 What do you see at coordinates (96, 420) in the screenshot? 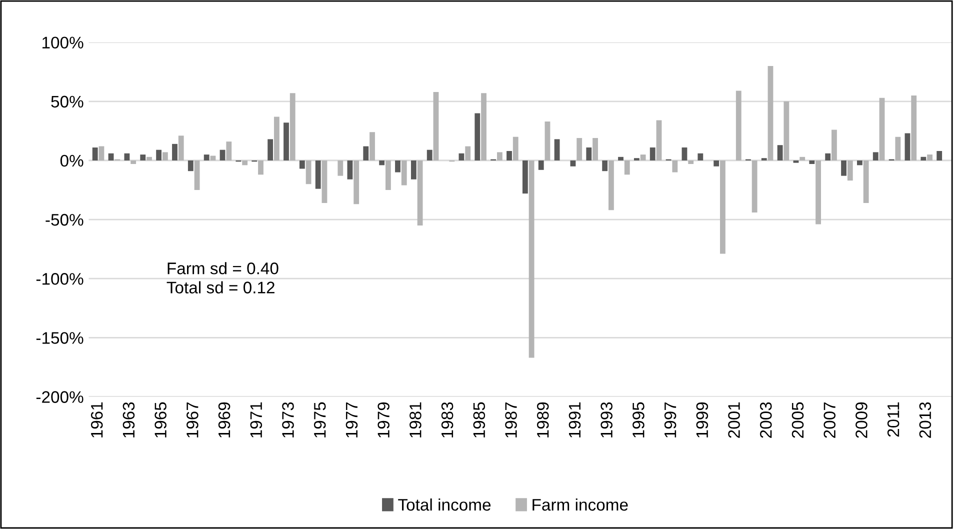
I see `x-tick-label: 1961` at bounding box center [96, 420].